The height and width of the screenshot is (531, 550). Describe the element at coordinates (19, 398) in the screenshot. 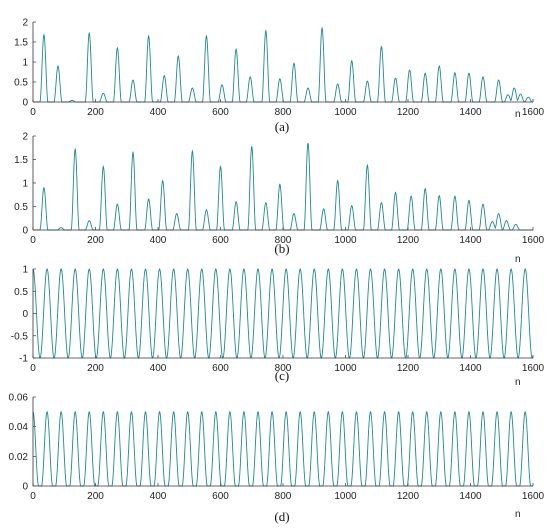

I see `y-tick-label: 0.06` at that location.